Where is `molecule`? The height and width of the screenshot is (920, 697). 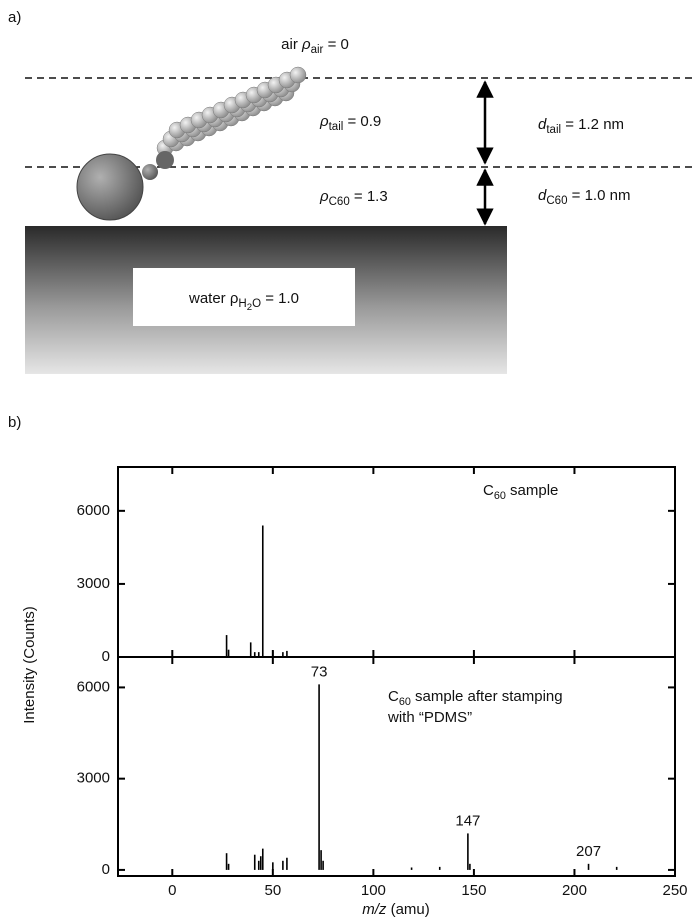 molecule is located at coordinates (191, 143).